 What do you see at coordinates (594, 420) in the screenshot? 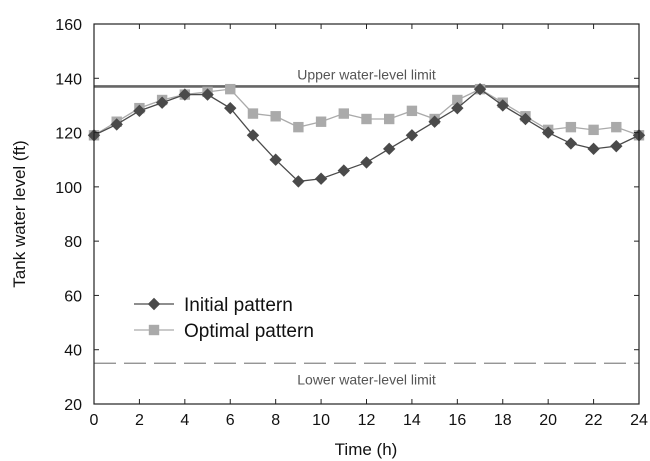
I see `x-tick-label: 22` at bounding box center [594, 420].